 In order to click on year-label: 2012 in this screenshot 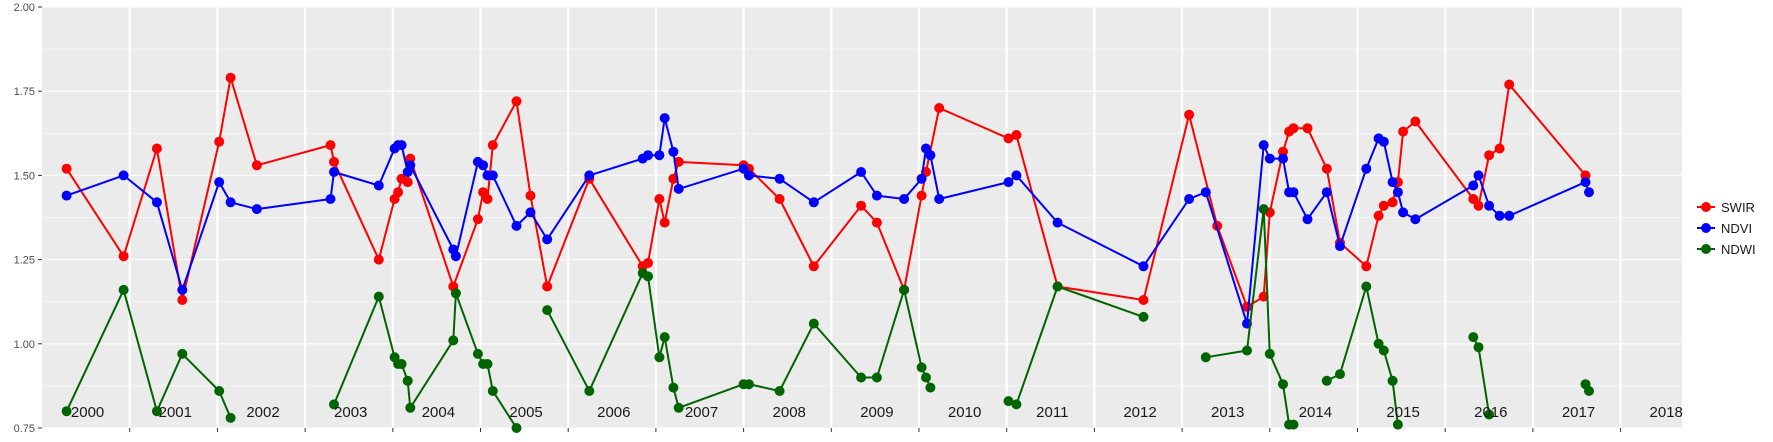, I will do `click(1139, 412)`.